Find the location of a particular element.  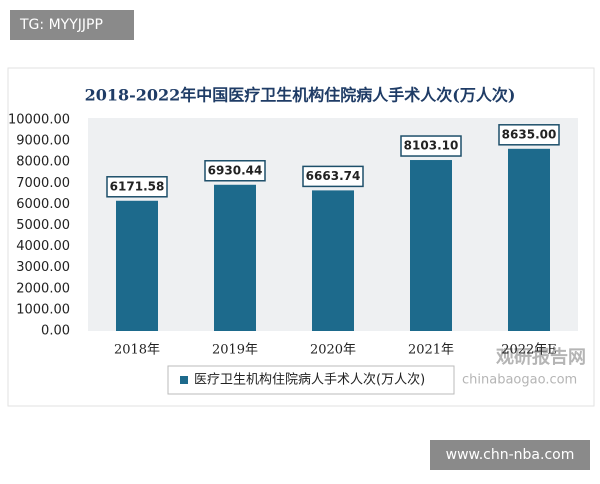

legend-box is located at coordinates (311, 380).